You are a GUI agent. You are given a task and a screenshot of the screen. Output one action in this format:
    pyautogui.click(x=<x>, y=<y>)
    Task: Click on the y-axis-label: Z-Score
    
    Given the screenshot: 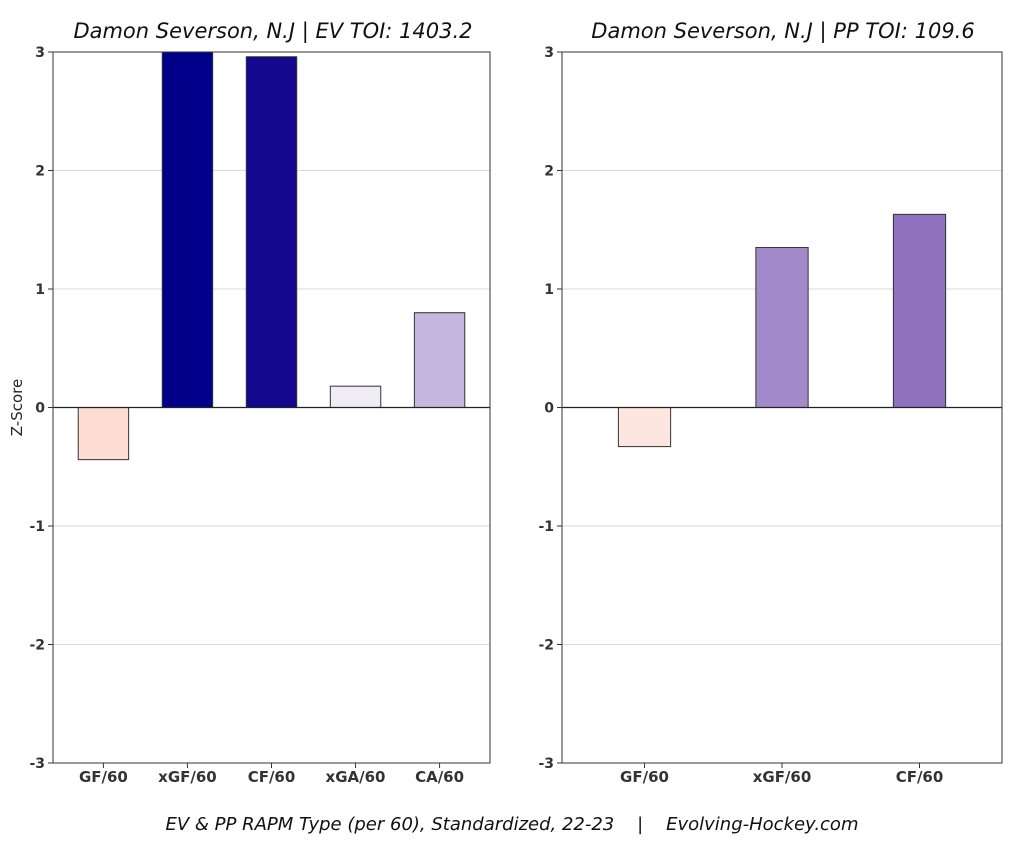 What is the action you would take?
    pyautogui.click(x=17, y=407)
    